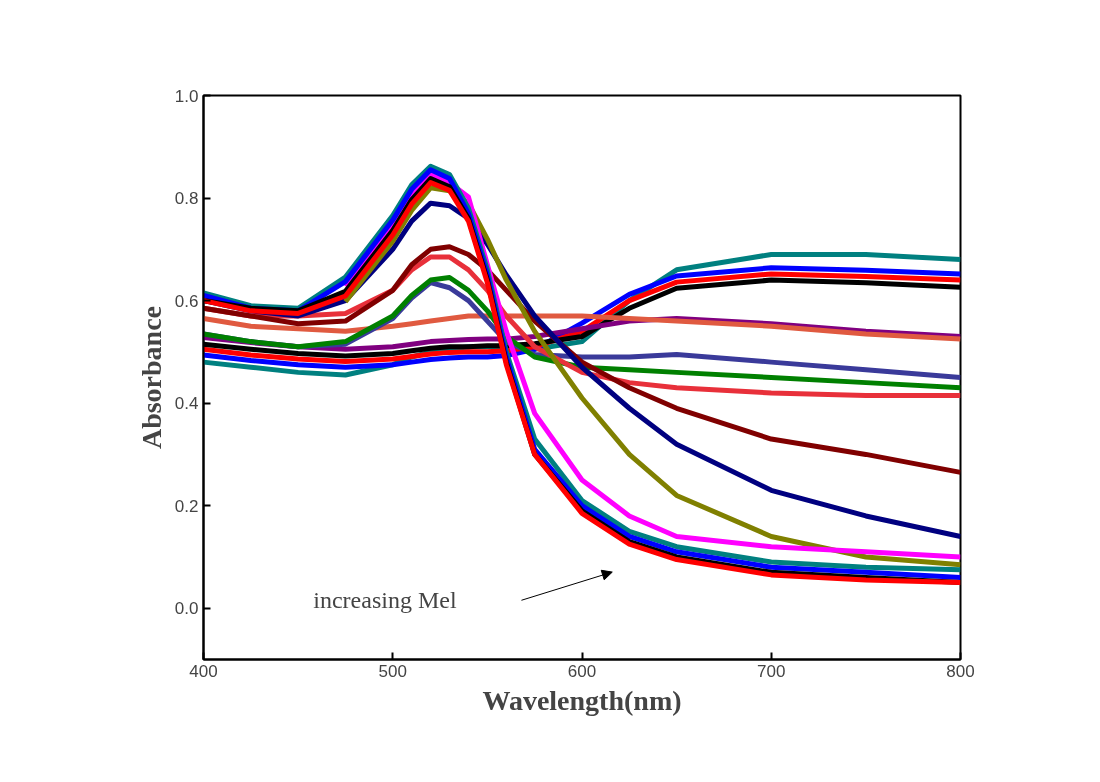  What do you see at coordinates (960, 671) in the screenshot?
I see `x-tick-label: 800` at bounding box center [960, 671].